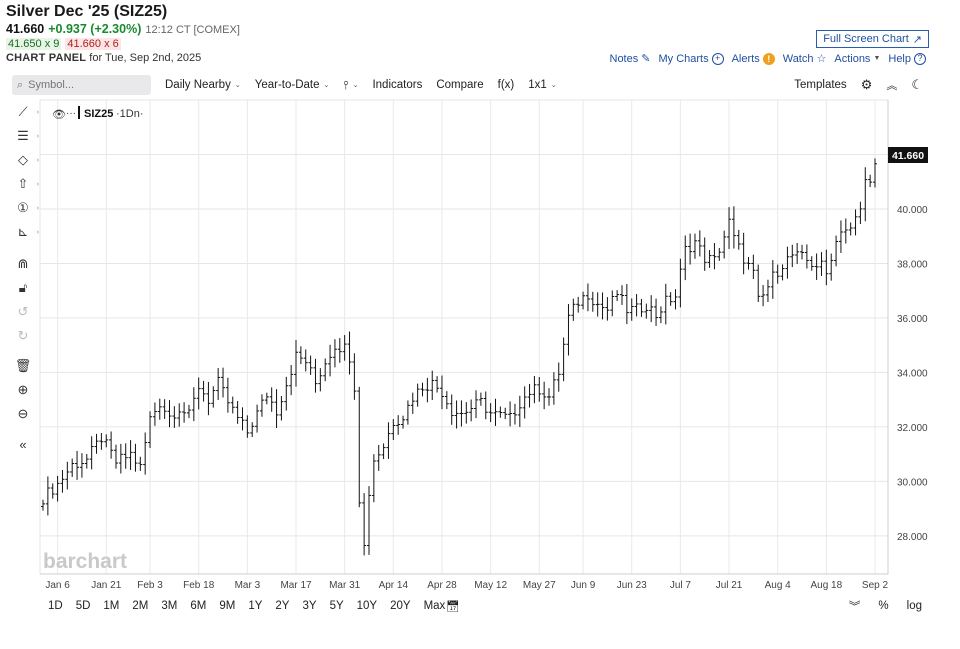 The height and width of the screenshot is (649, 960). I want to click on log-scale-toggle: log, so click(914, 606).